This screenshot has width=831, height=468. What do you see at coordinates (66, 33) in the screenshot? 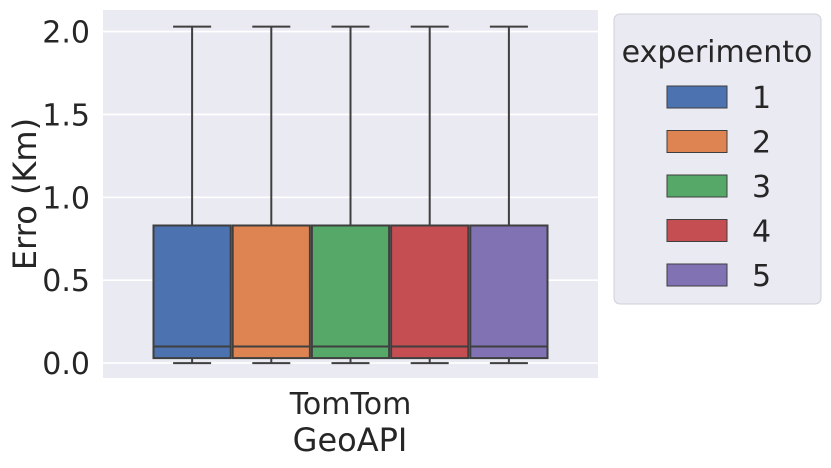
I see `y-tick-label: 2.0` at bounding box center [66, 33].